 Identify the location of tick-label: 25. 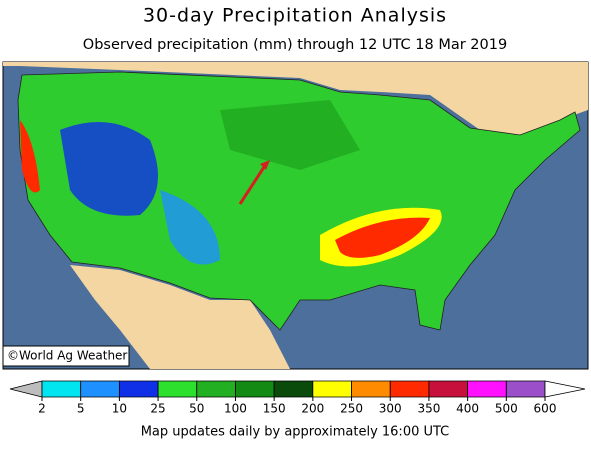
(157, 409).